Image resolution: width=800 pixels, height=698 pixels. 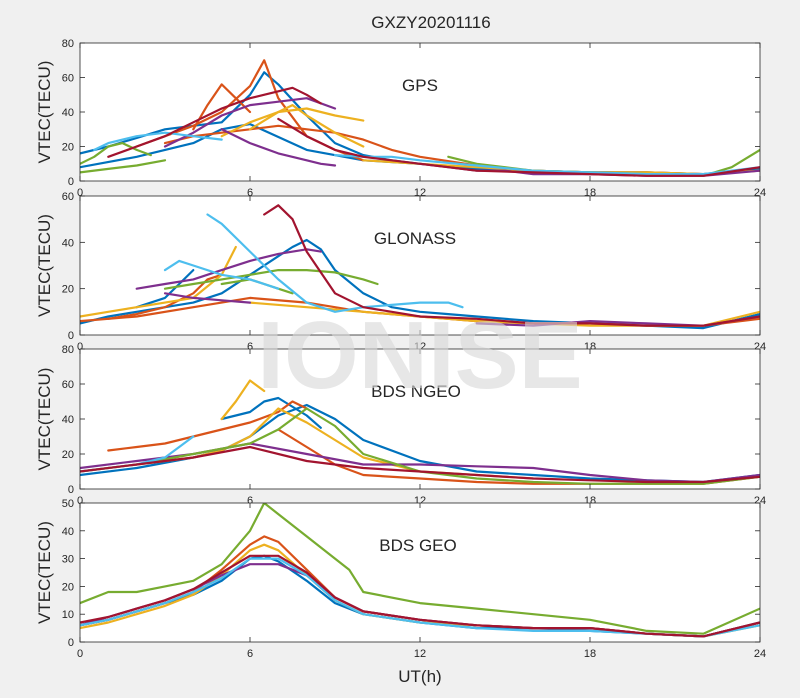 I want to click on y-tick-label: 30, so click(x=68, y=560).